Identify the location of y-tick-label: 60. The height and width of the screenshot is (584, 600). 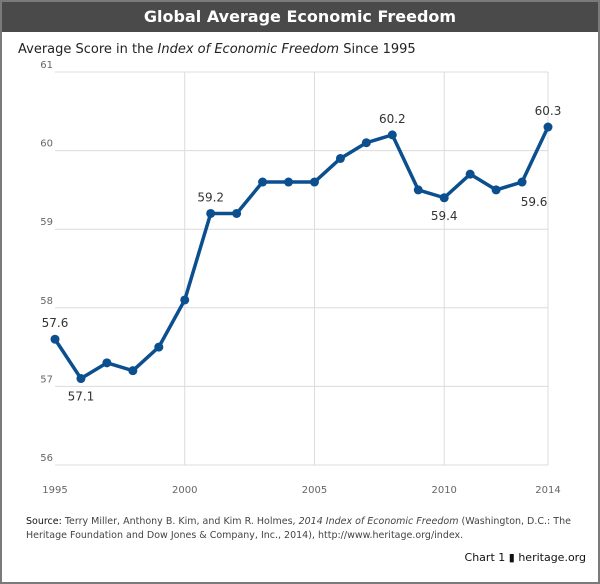
(46, 144).